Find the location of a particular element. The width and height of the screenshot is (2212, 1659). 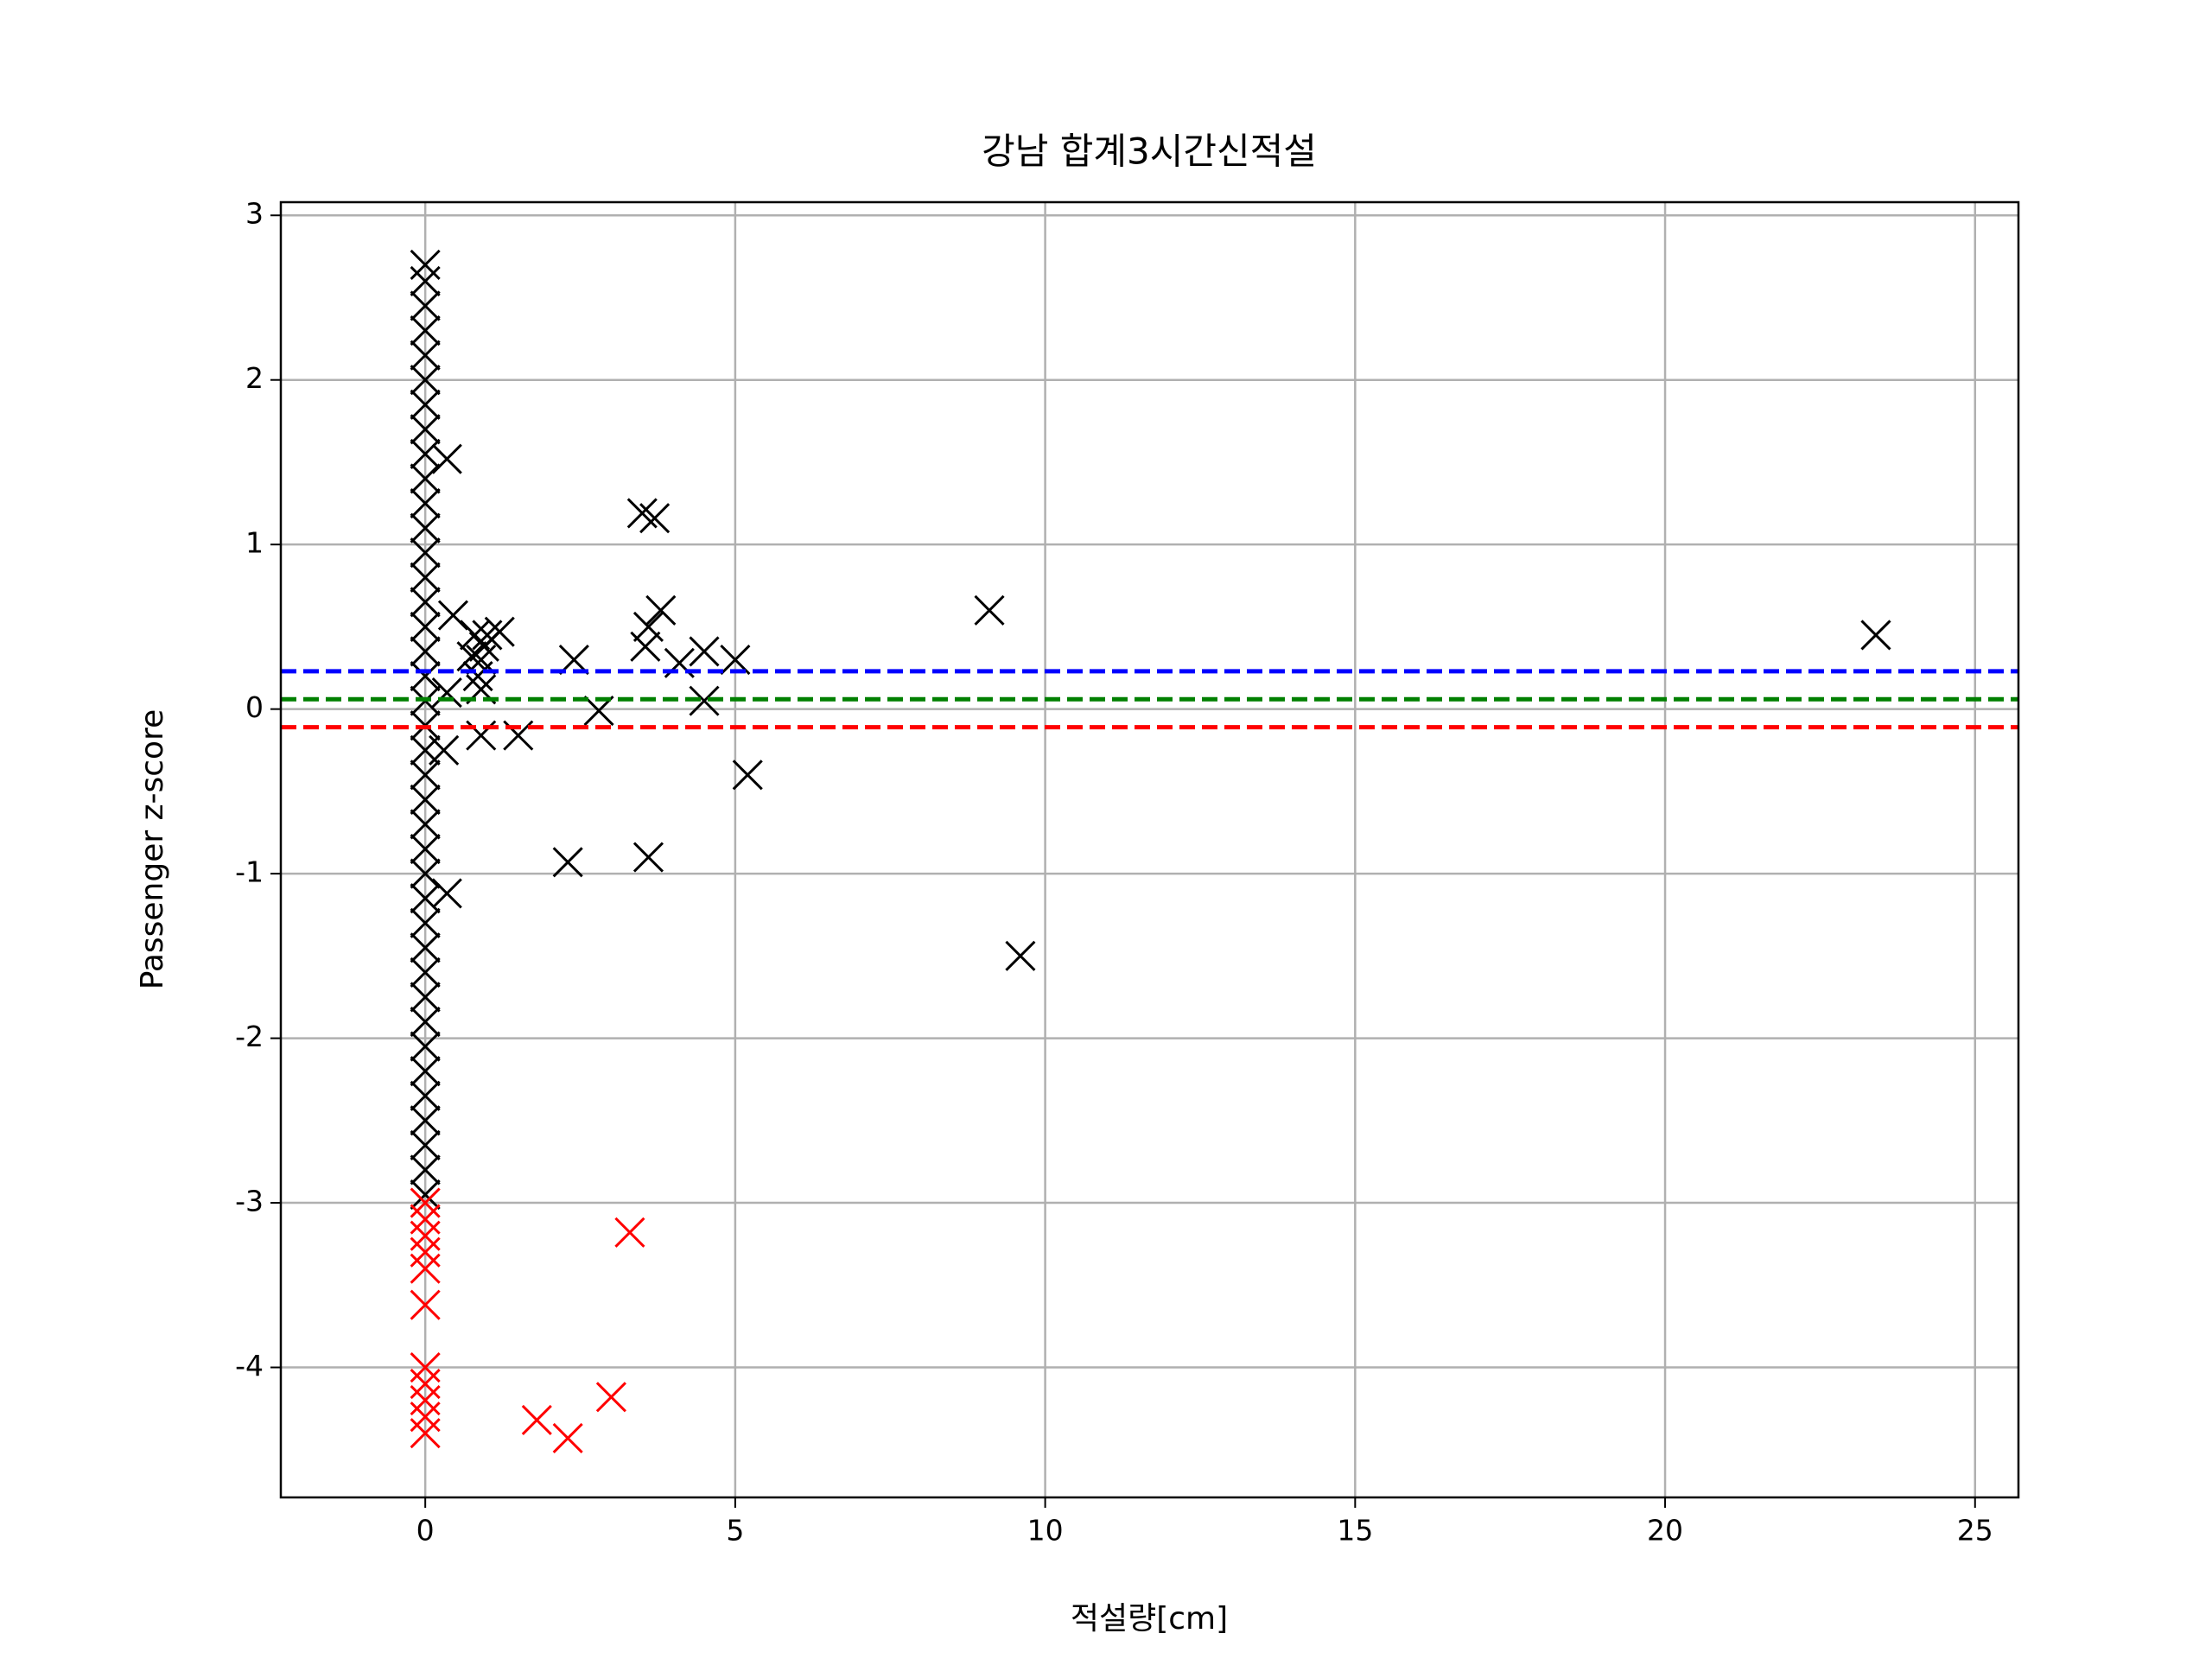

y-tick-label: 2 is located at coordinates (254, 378).